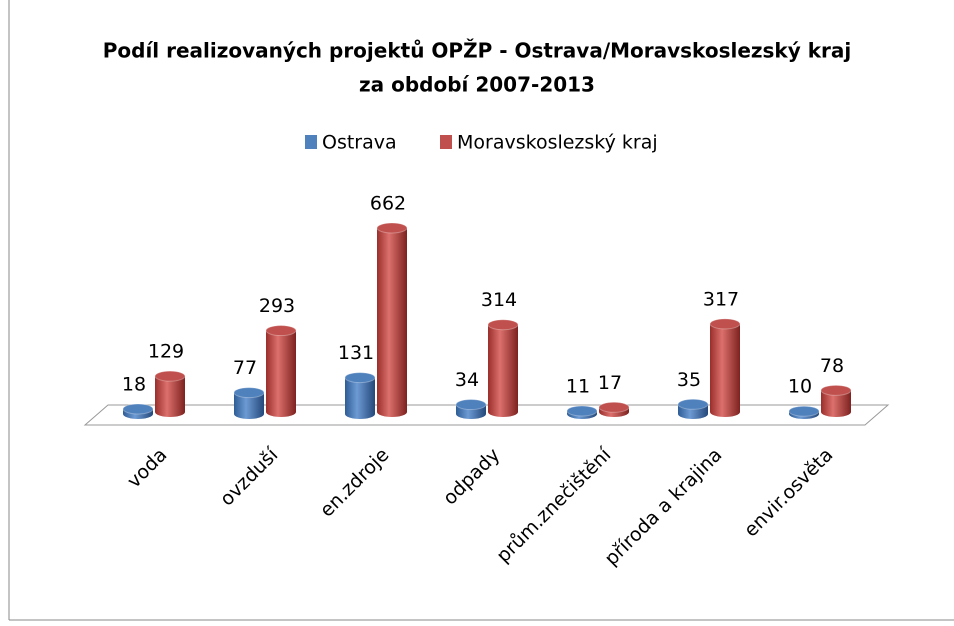 The height and width of the screenshot is (626, 954). Describe the element at coordinates (356, 353) in the screenshot. I see `data-label: 131` at that location.